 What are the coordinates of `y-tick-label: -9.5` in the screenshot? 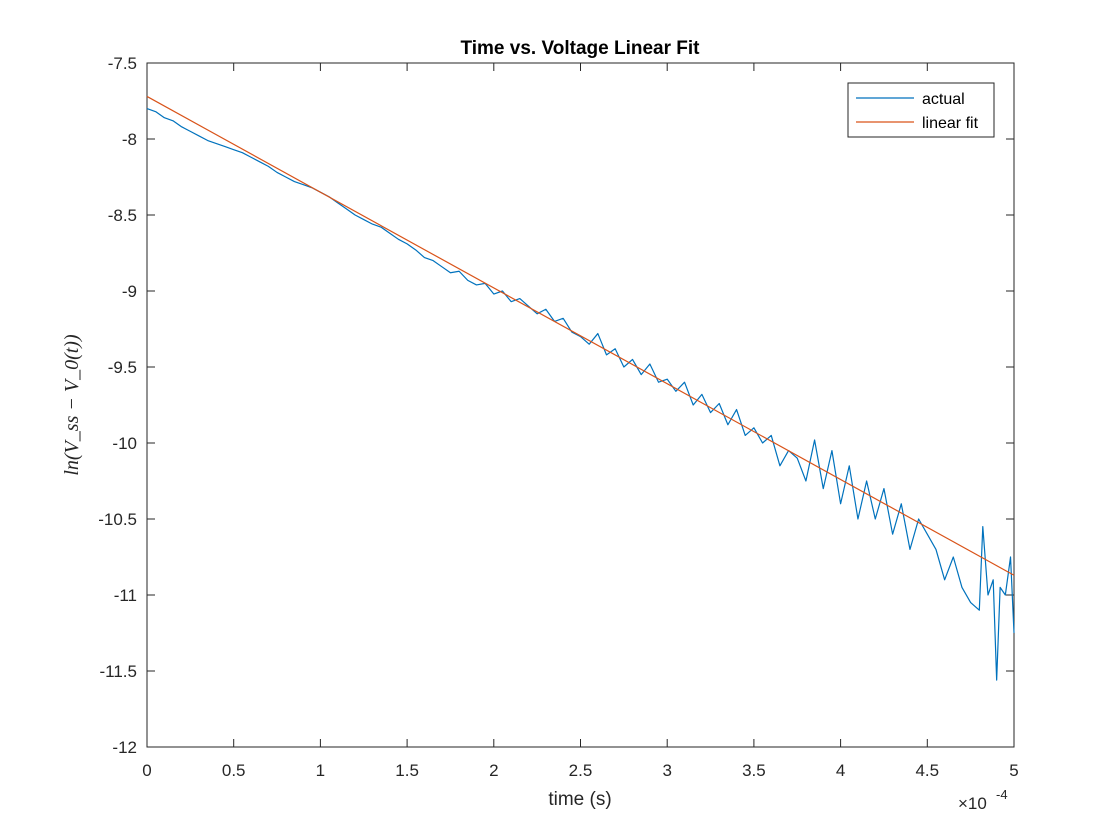 It's located at (122, 367).